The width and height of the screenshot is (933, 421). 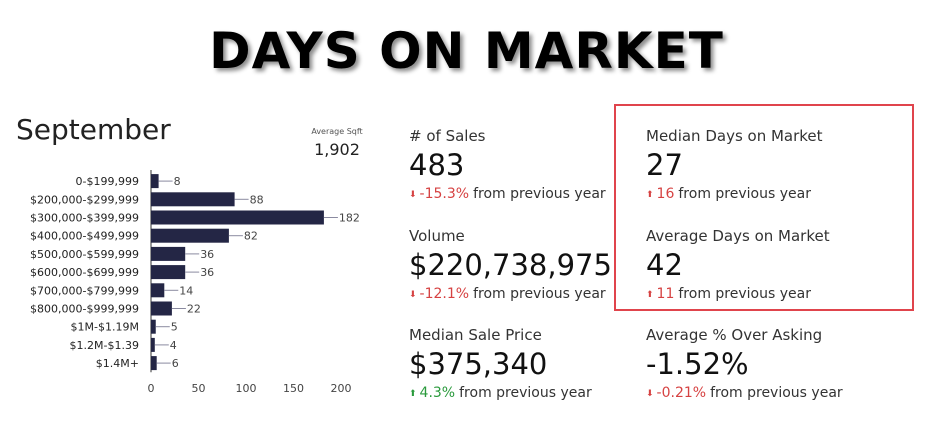 I want to click on average-dom-label: Average Days on Market, so click(x=738, y=236).